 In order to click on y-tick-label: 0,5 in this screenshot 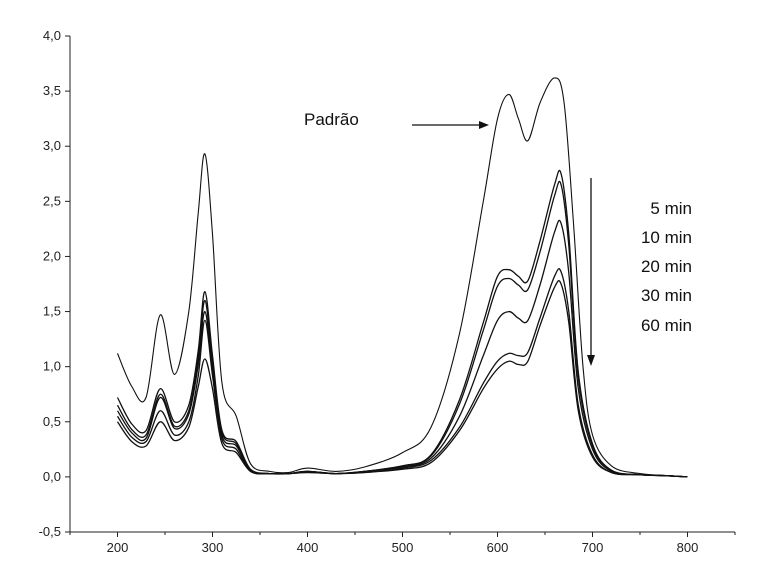, I will do `click(52, 421)`.